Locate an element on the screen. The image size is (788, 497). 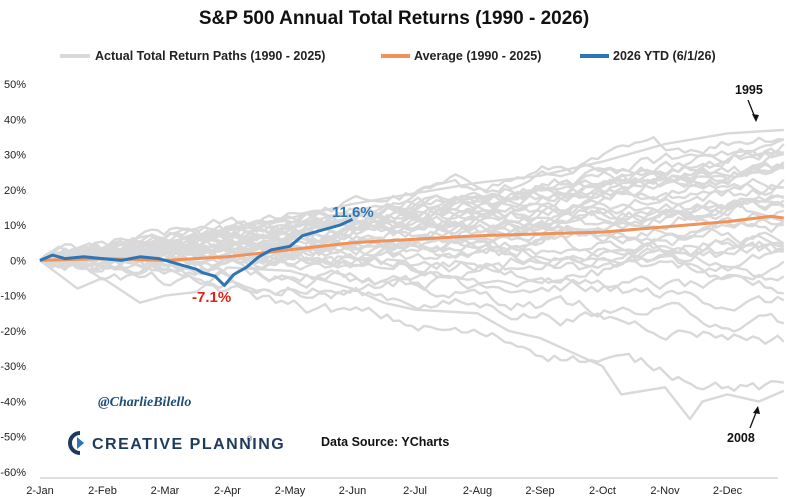
y-tick-label: -30% is located at coordinates (13, 367).